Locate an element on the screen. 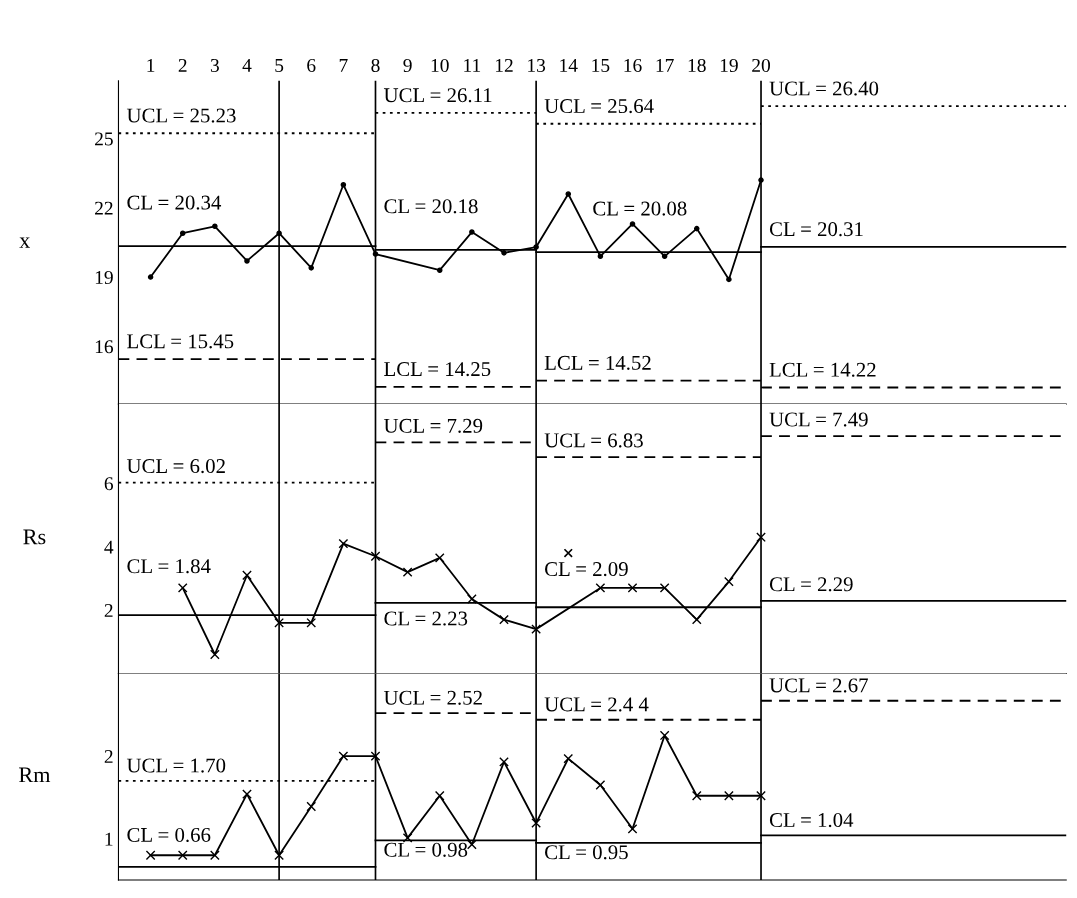  x-tick-label: 7 is located at coordinates (343, 65).